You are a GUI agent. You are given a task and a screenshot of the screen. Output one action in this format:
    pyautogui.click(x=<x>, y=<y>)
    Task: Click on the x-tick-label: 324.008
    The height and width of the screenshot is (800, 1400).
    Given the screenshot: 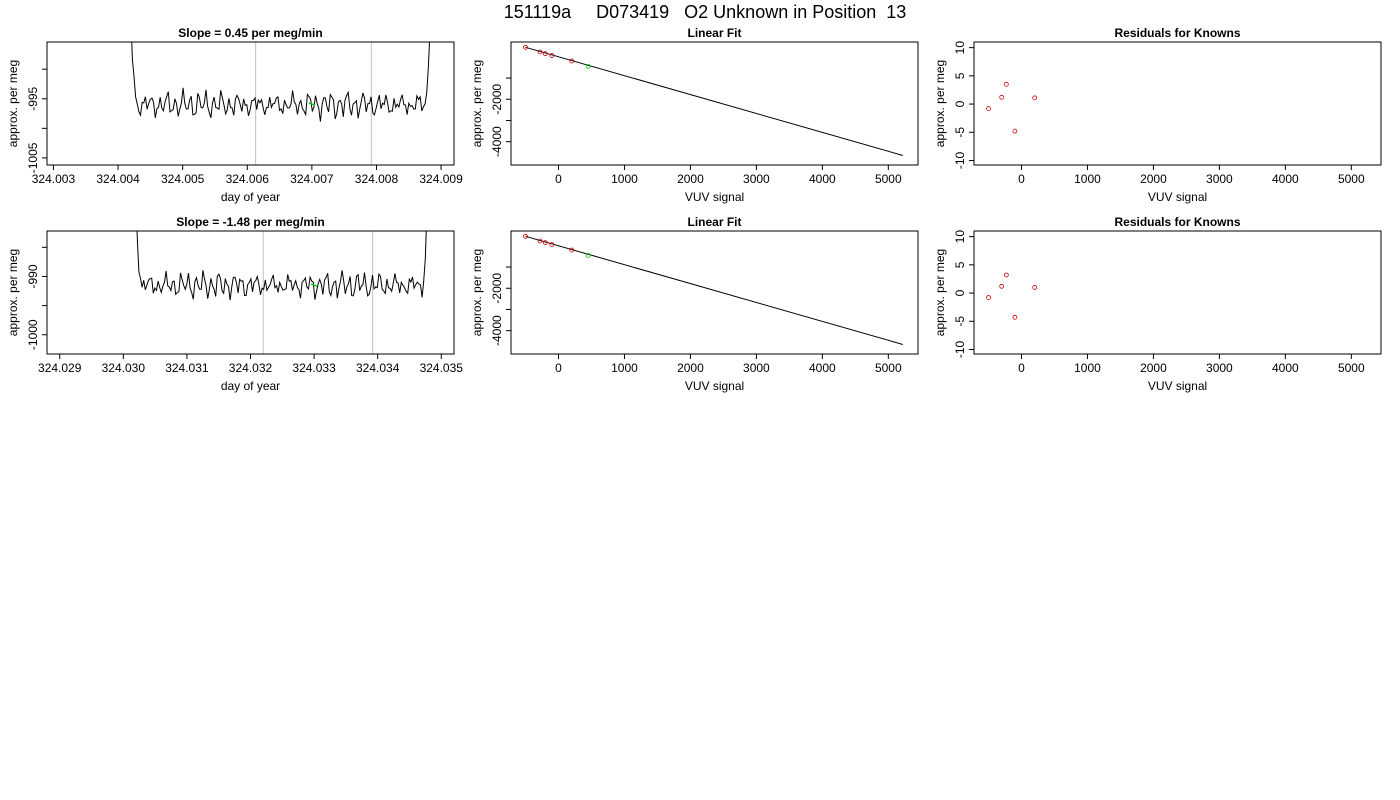 What is the action you would take?
    pyautogui.click(x=377, y=179)
    